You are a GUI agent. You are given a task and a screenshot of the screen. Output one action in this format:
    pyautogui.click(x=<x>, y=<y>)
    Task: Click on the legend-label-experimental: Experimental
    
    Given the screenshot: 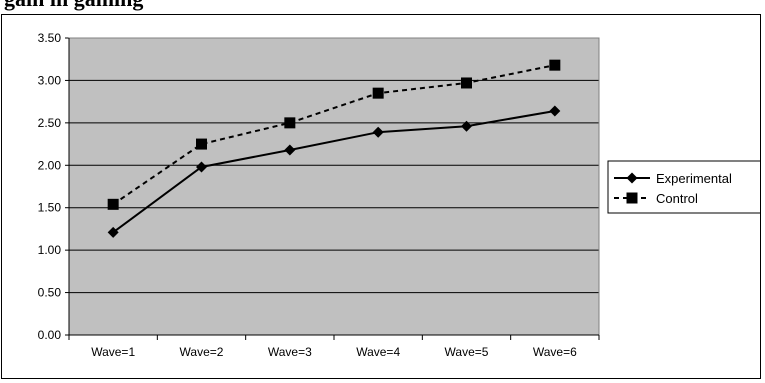 What is the action you would take?
    pyautogui.click(x=694, y=178)
    